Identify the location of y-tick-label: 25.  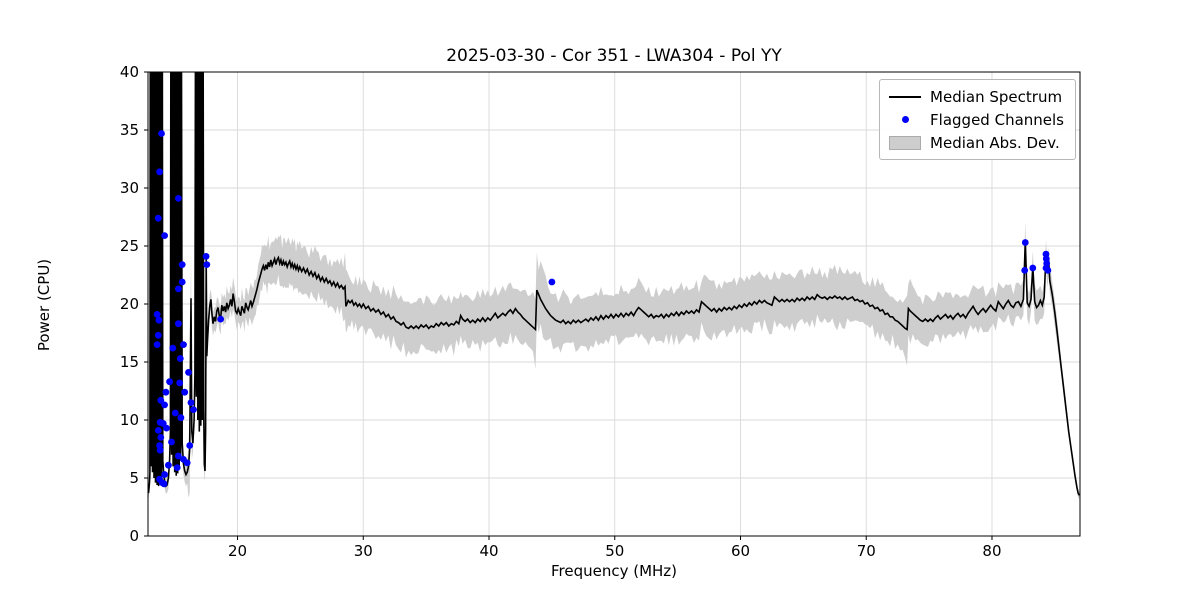
(129, 246).